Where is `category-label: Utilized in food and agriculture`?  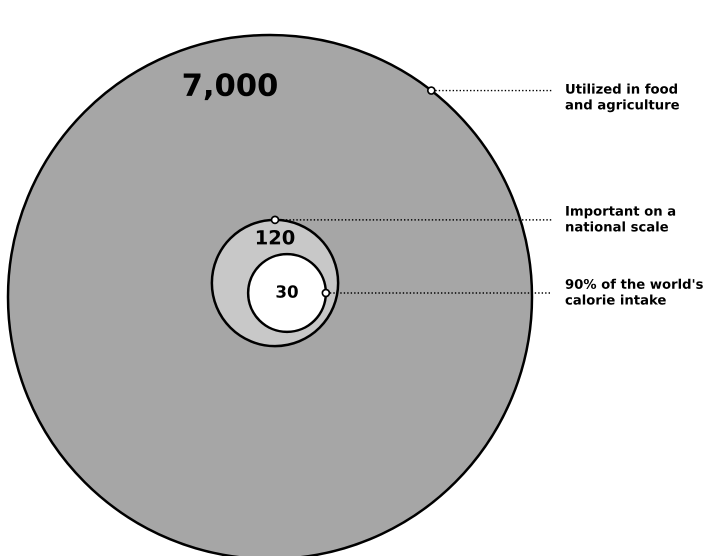
category-label: Utilized in food and agriculture is located at coordinates (622, 98).